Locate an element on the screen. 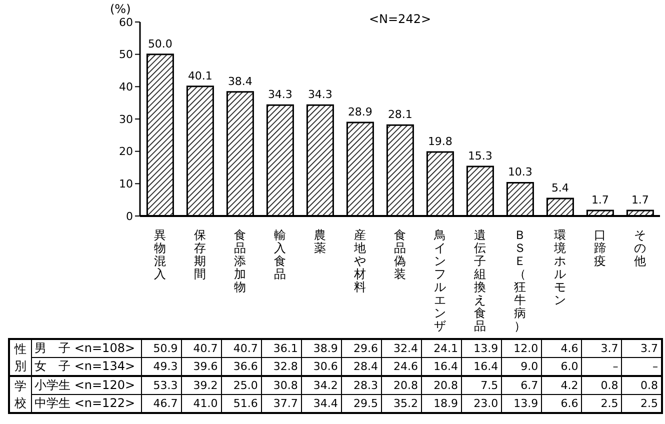 Image resolution: width=665 pixels, height=424 pixels. x-tick-label: 産地や材料 is located at coordinates (359, 261).